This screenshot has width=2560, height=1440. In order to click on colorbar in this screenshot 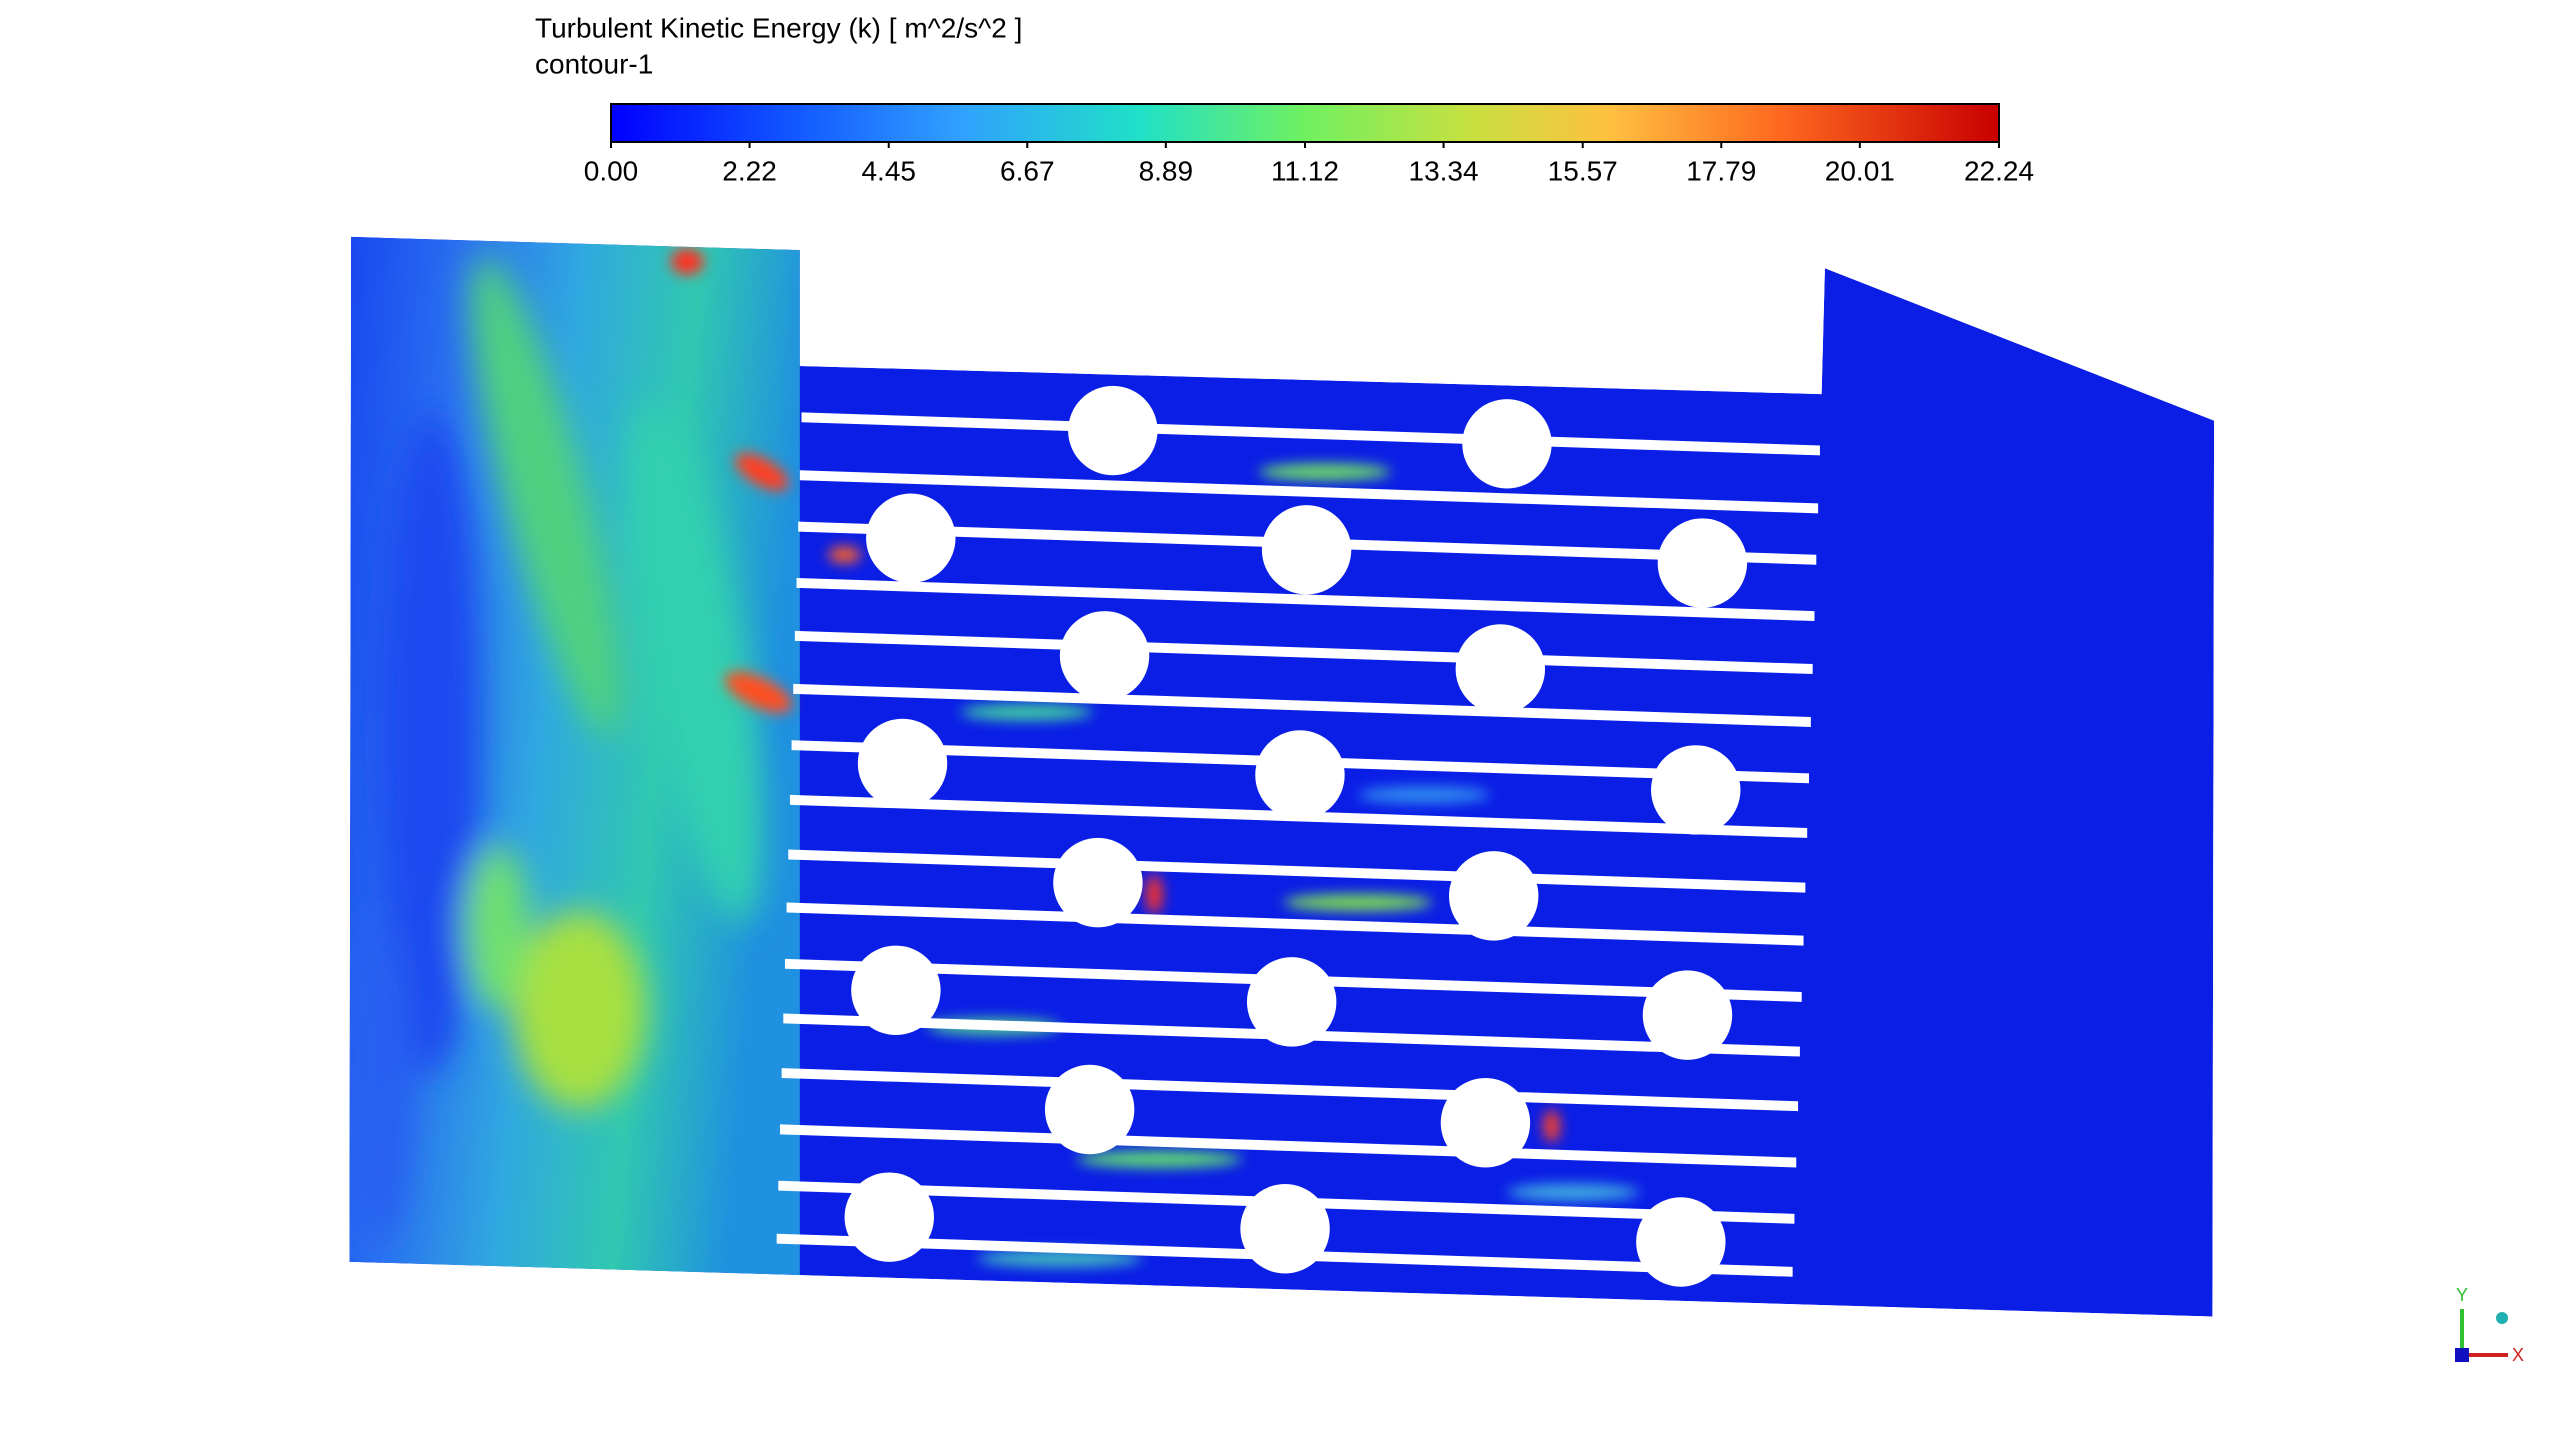, I will do `click(1305, 123)`.